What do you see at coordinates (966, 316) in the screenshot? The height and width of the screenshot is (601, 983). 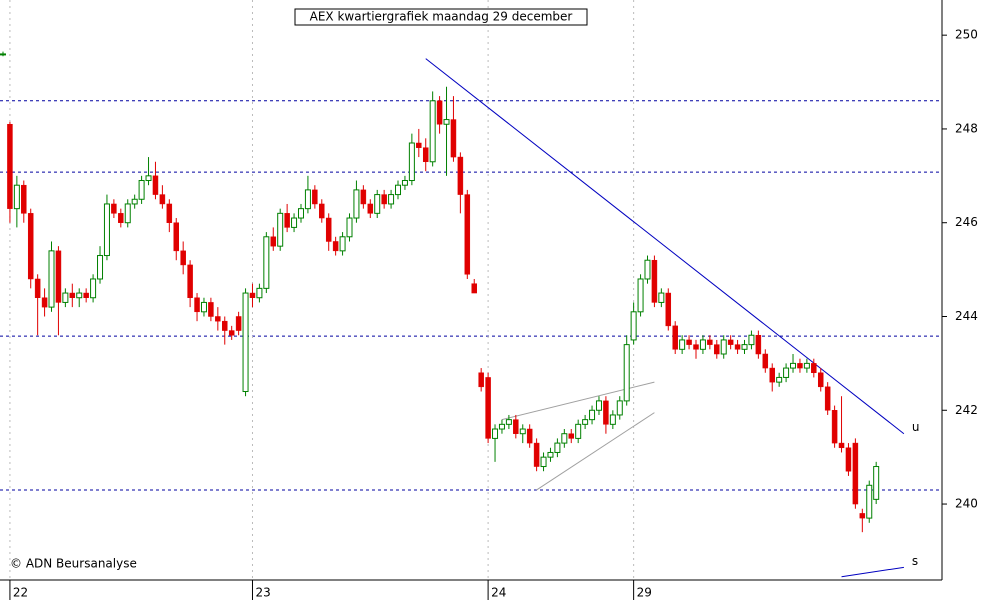 I see `y-tick-label: 244` at bounding box center [966, 316].